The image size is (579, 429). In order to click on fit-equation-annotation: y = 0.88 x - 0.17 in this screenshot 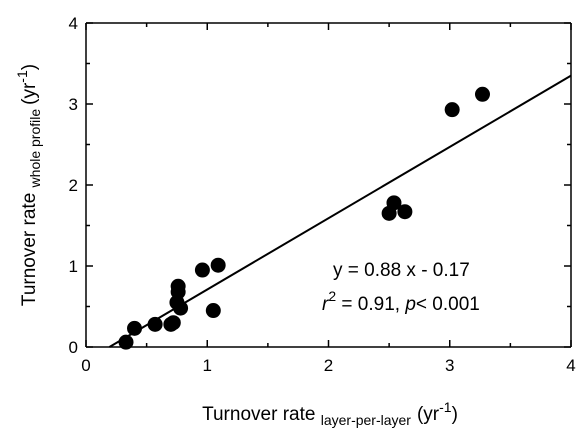, I will do `click(401, 270)`.